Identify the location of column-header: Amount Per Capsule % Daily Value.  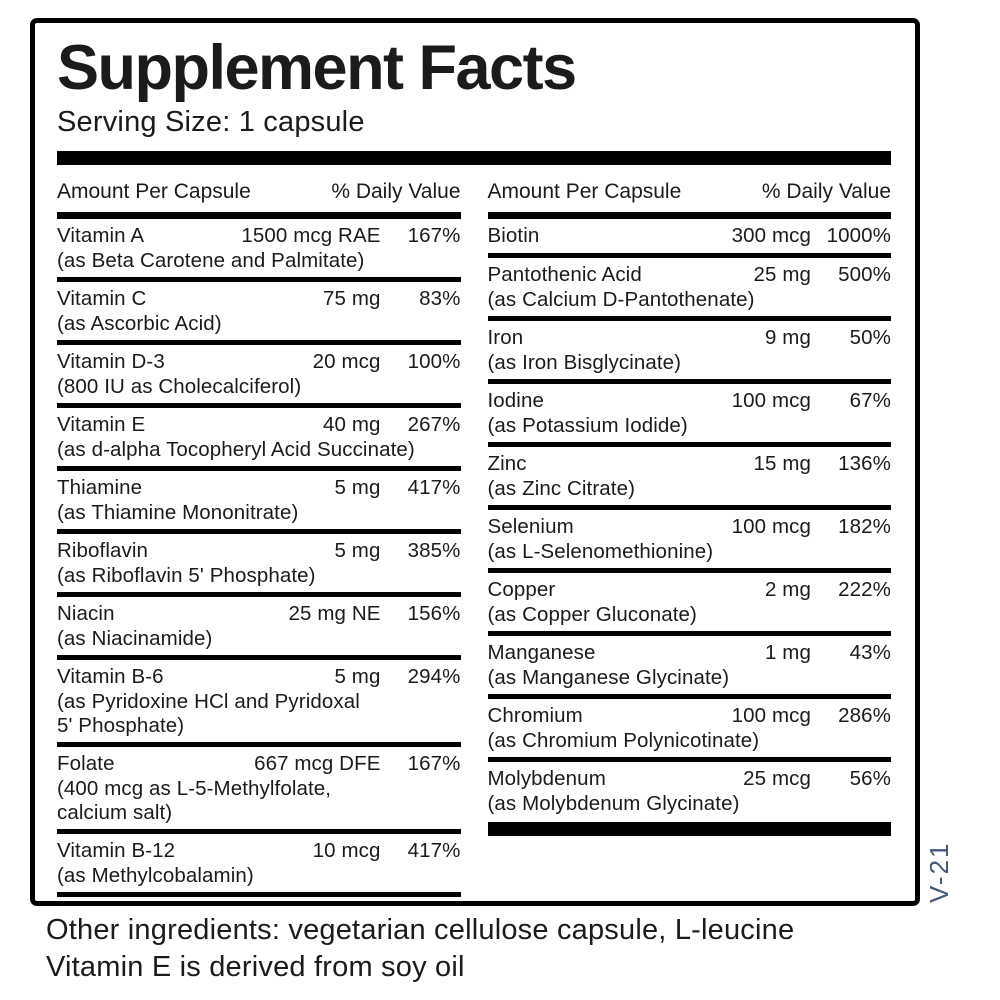
(690, 193).